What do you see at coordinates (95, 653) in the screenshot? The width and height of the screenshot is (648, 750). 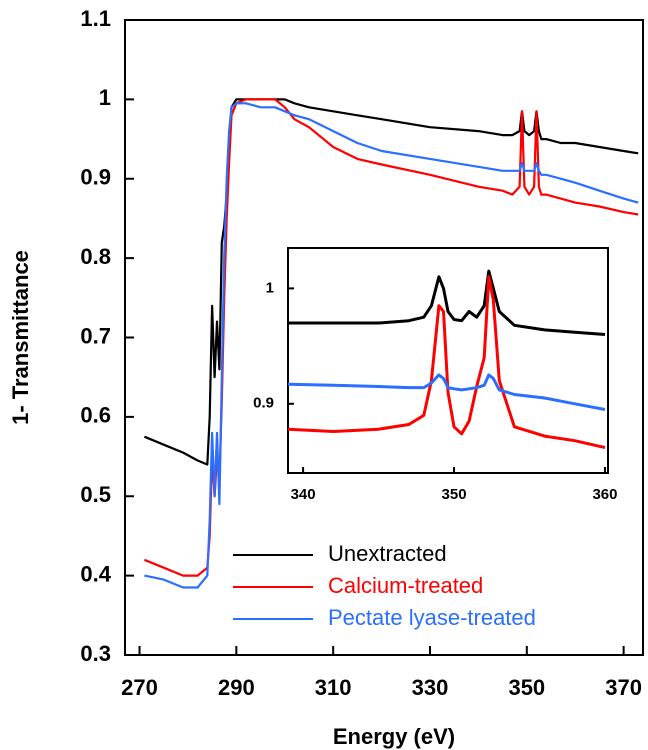 I see `y-tick-label: 0.3` at bounding box center [95, 653].